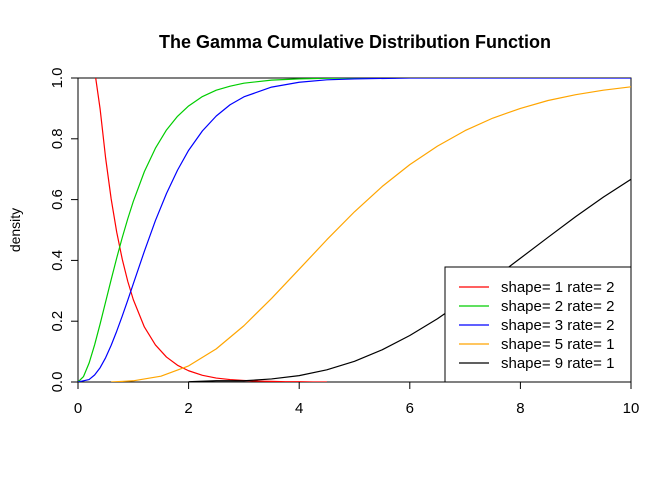 This screenshot has height=480, width=672. What do you see at coordinates (557, 306) in the screenshot?
I see `legend-entry-label: shape= 2 rate= 2` at bounding box center [557, 306].